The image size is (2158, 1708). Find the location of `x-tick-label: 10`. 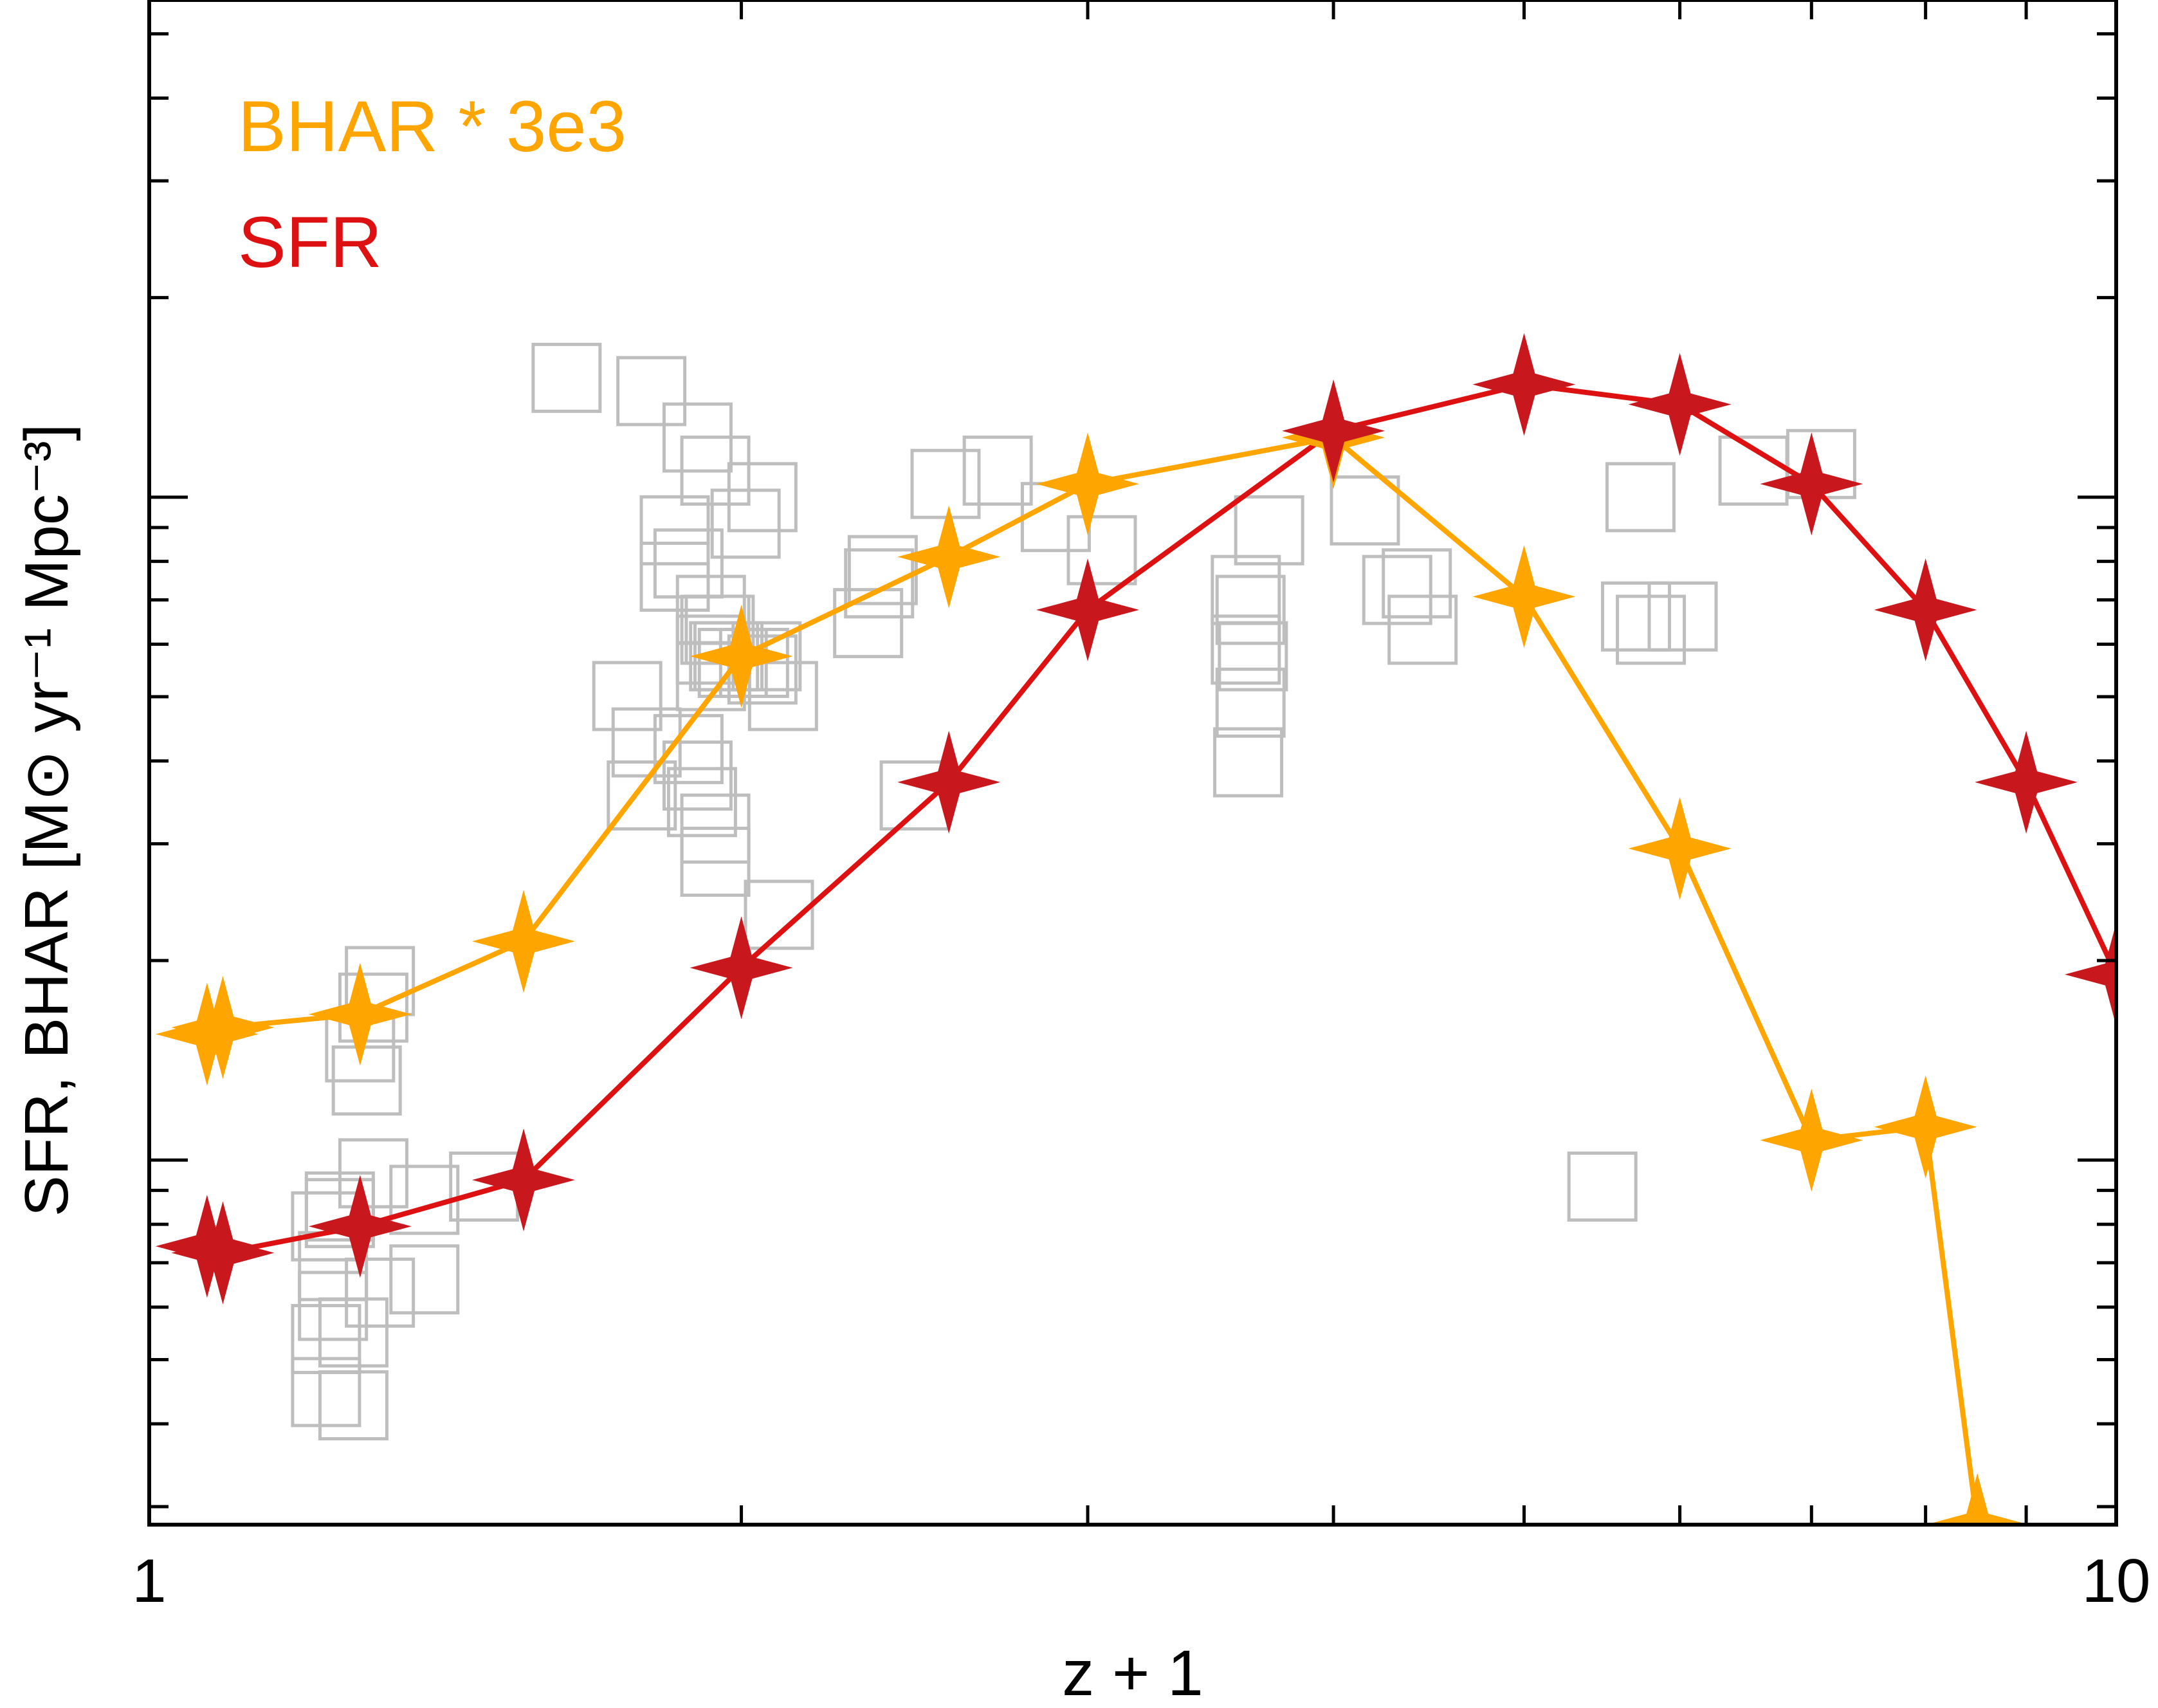

x-tick-label: 10 is located at coordinates (2116, 1581).